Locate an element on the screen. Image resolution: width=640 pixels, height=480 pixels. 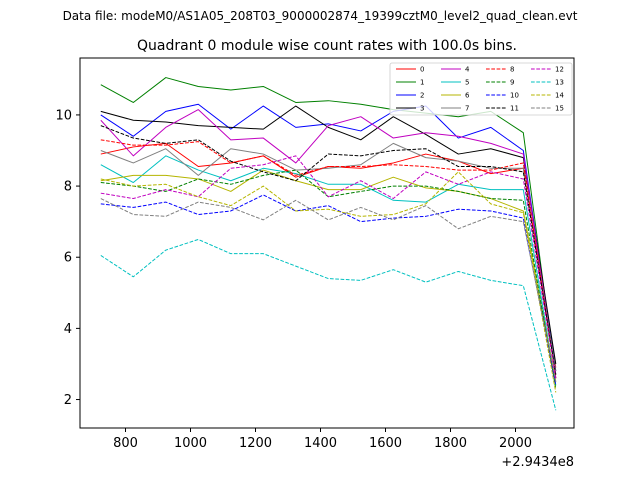
x-tick-label: 1600 is located at coordinates (385, 443).